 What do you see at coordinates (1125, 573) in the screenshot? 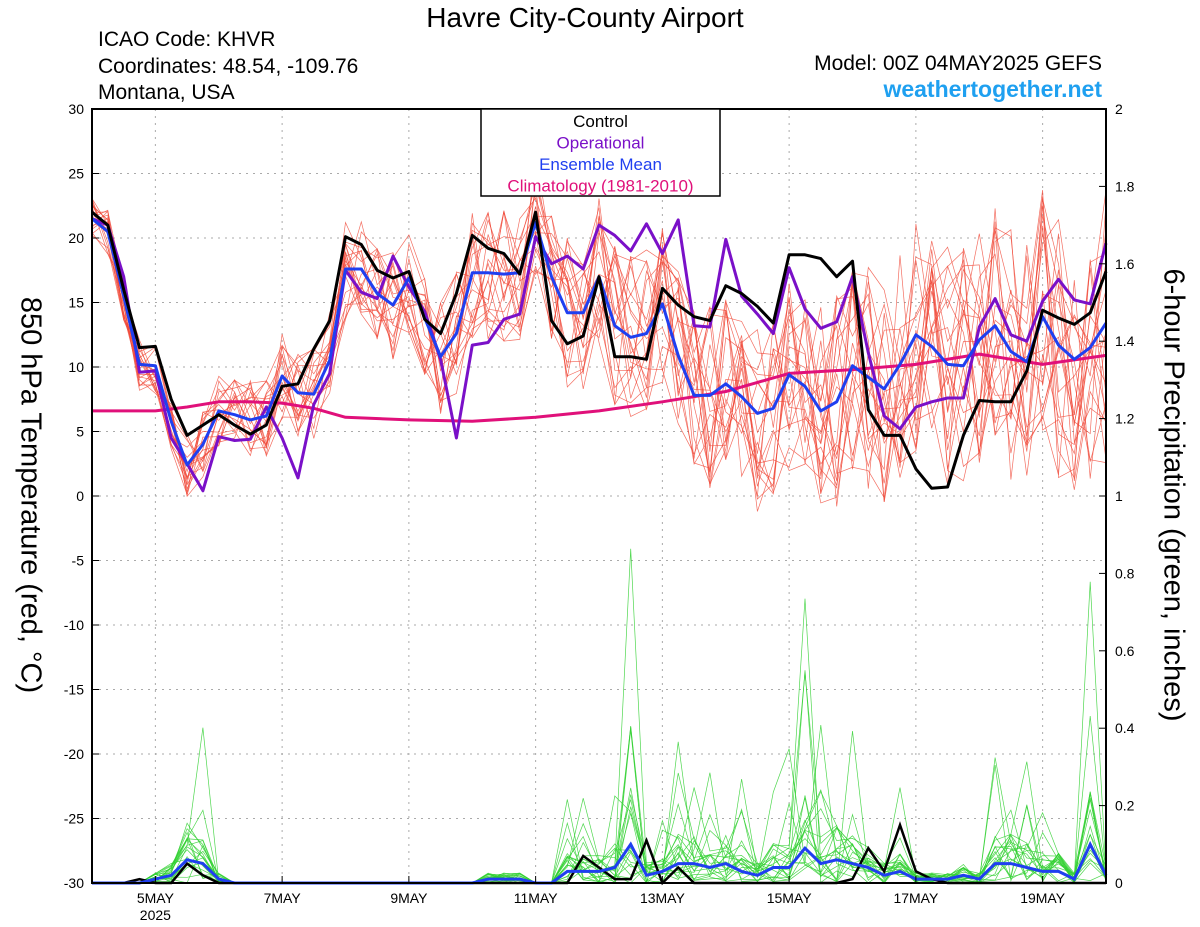
I see `y2-tick-label: 0.8` at bounding box center [1125, 573].